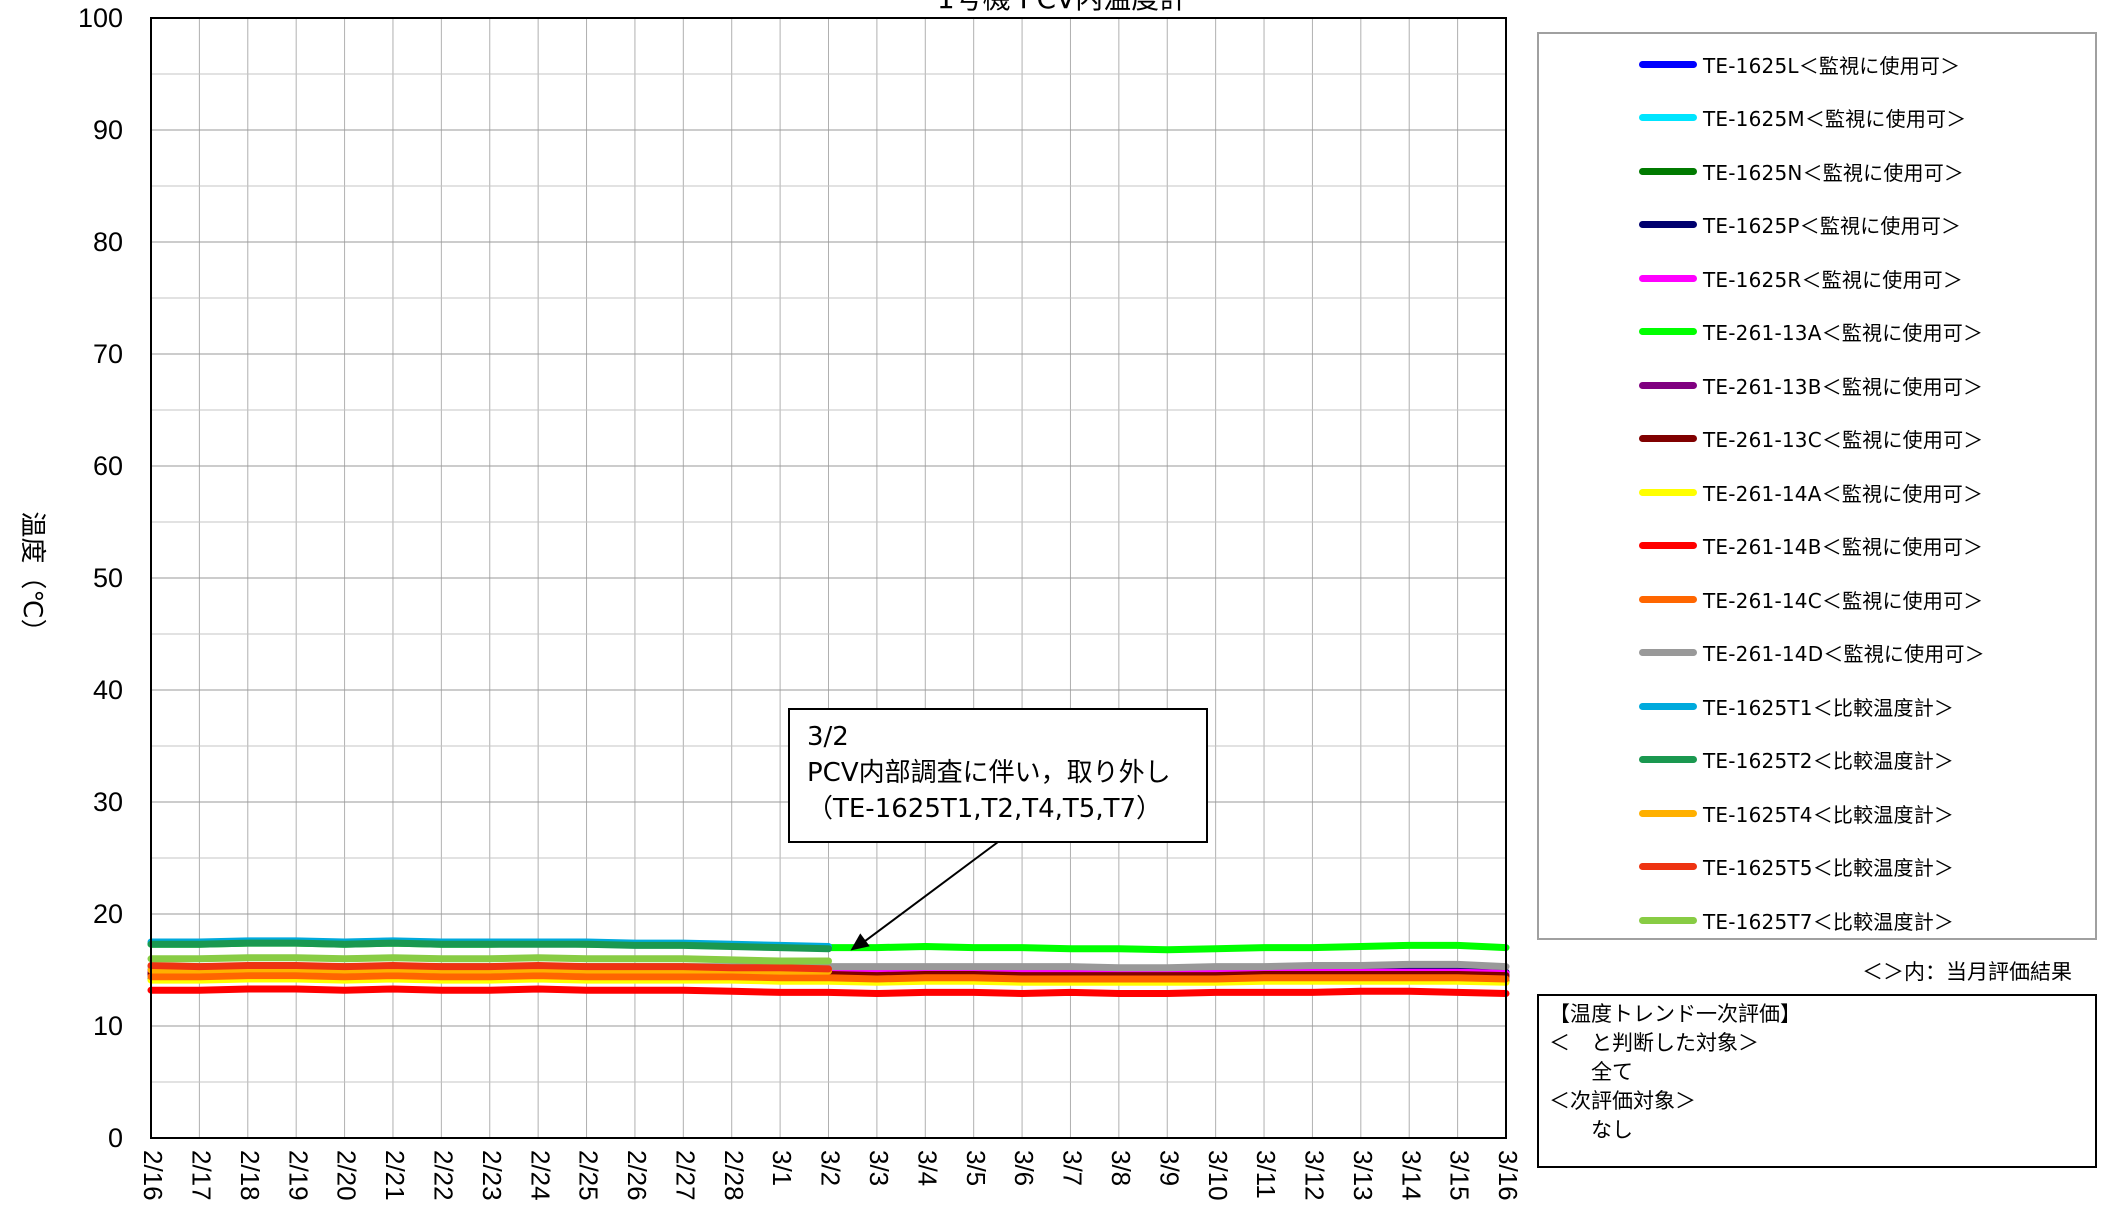  What do you see at coordinates (108, 578) in the screenshot?
I see `y-tick-label: 50` at bounding box center [108, 578].